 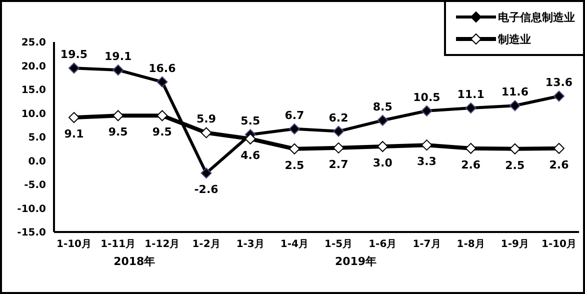 I want to click on data-label: 19.1, so click(x=118, y=57).